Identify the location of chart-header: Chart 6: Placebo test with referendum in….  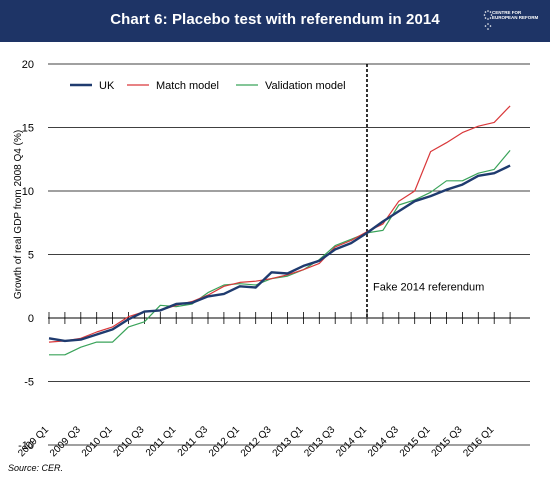
(275, 21).